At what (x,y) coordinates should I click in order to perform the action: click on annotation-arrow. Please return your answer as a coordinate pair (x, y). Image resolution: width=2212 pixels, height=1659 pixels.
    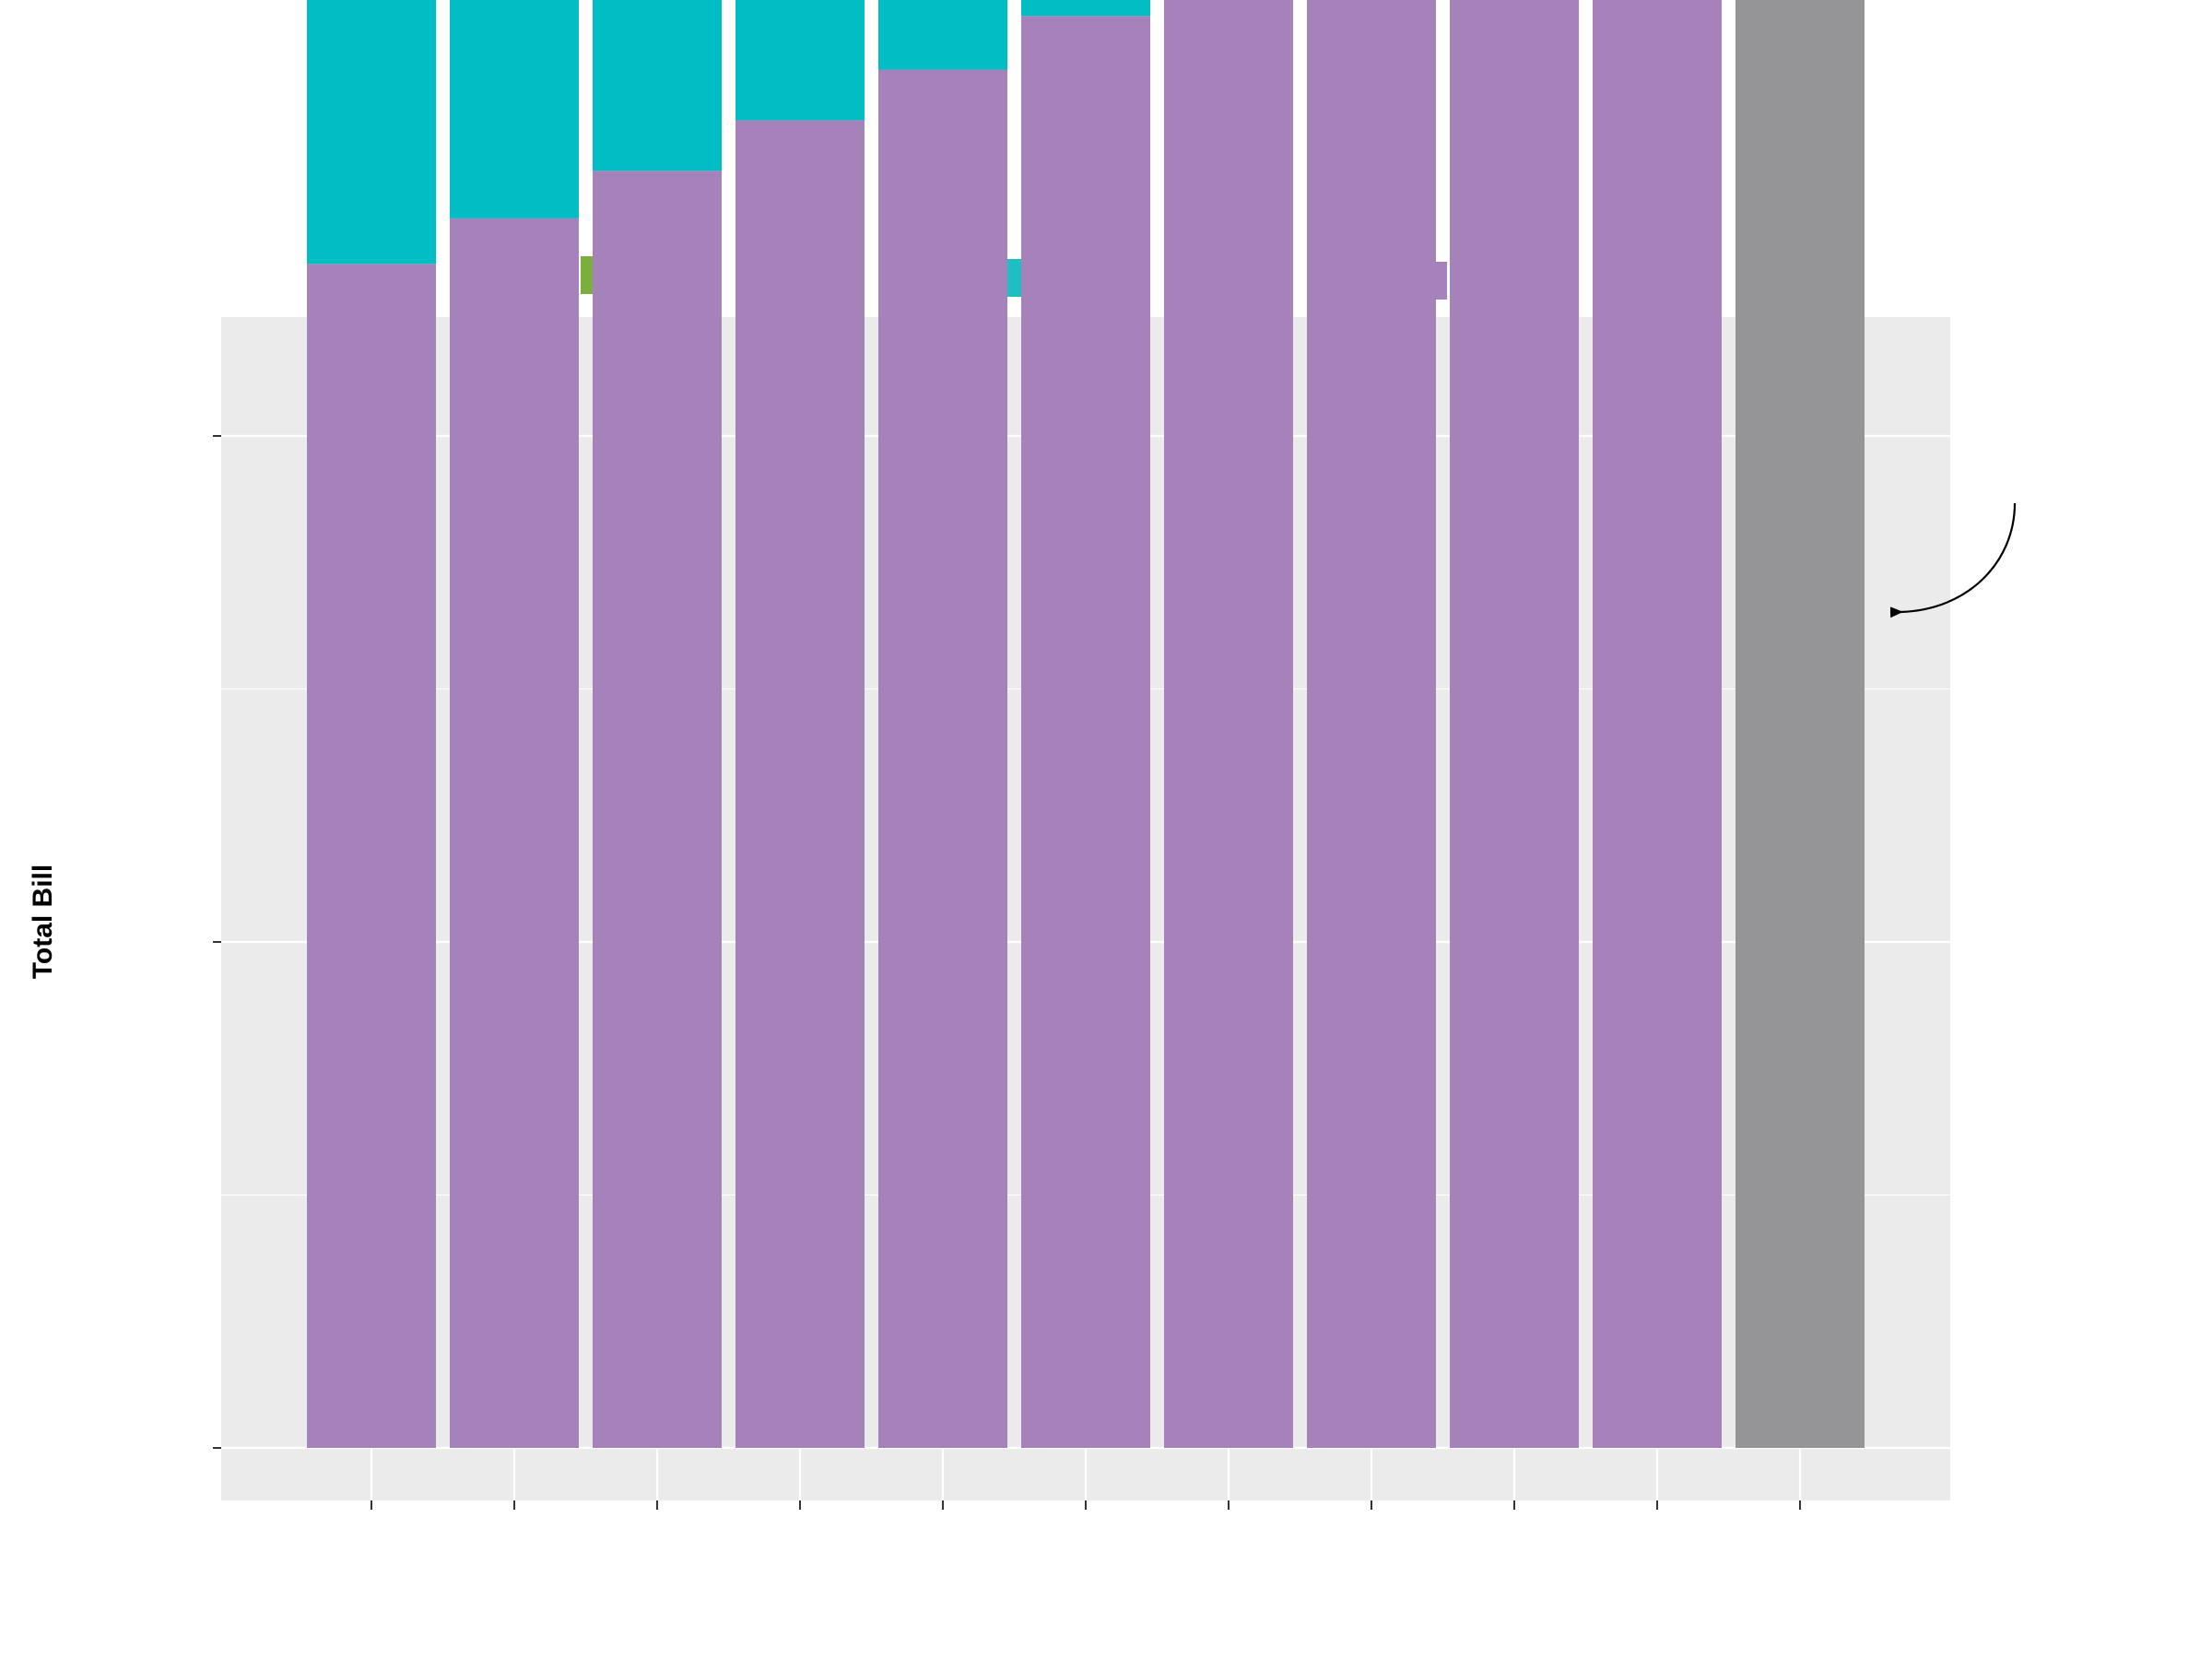
    Looking at the image, I should click on (1953, 560).